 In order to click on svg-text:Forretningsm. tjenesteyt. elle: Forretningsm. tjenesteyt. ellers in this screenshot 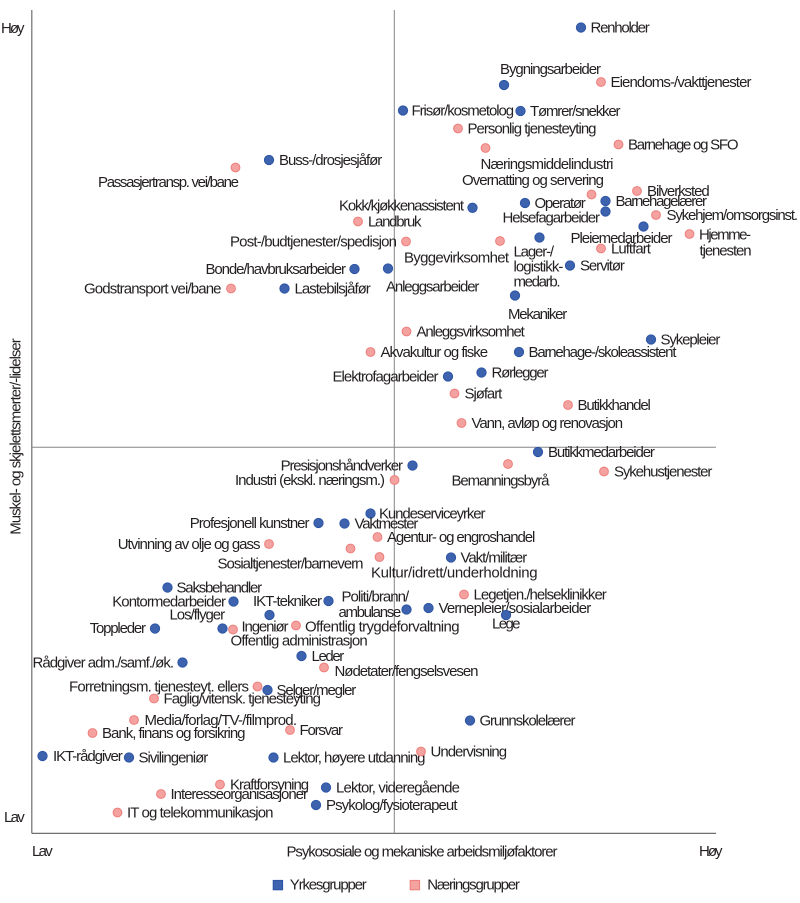, I will do `click(159, 687)`.